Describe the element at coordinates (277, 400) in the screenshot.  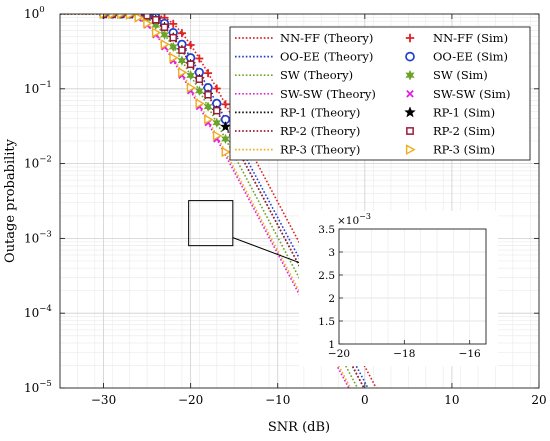
I see `x-tick-label: −10` at that location.